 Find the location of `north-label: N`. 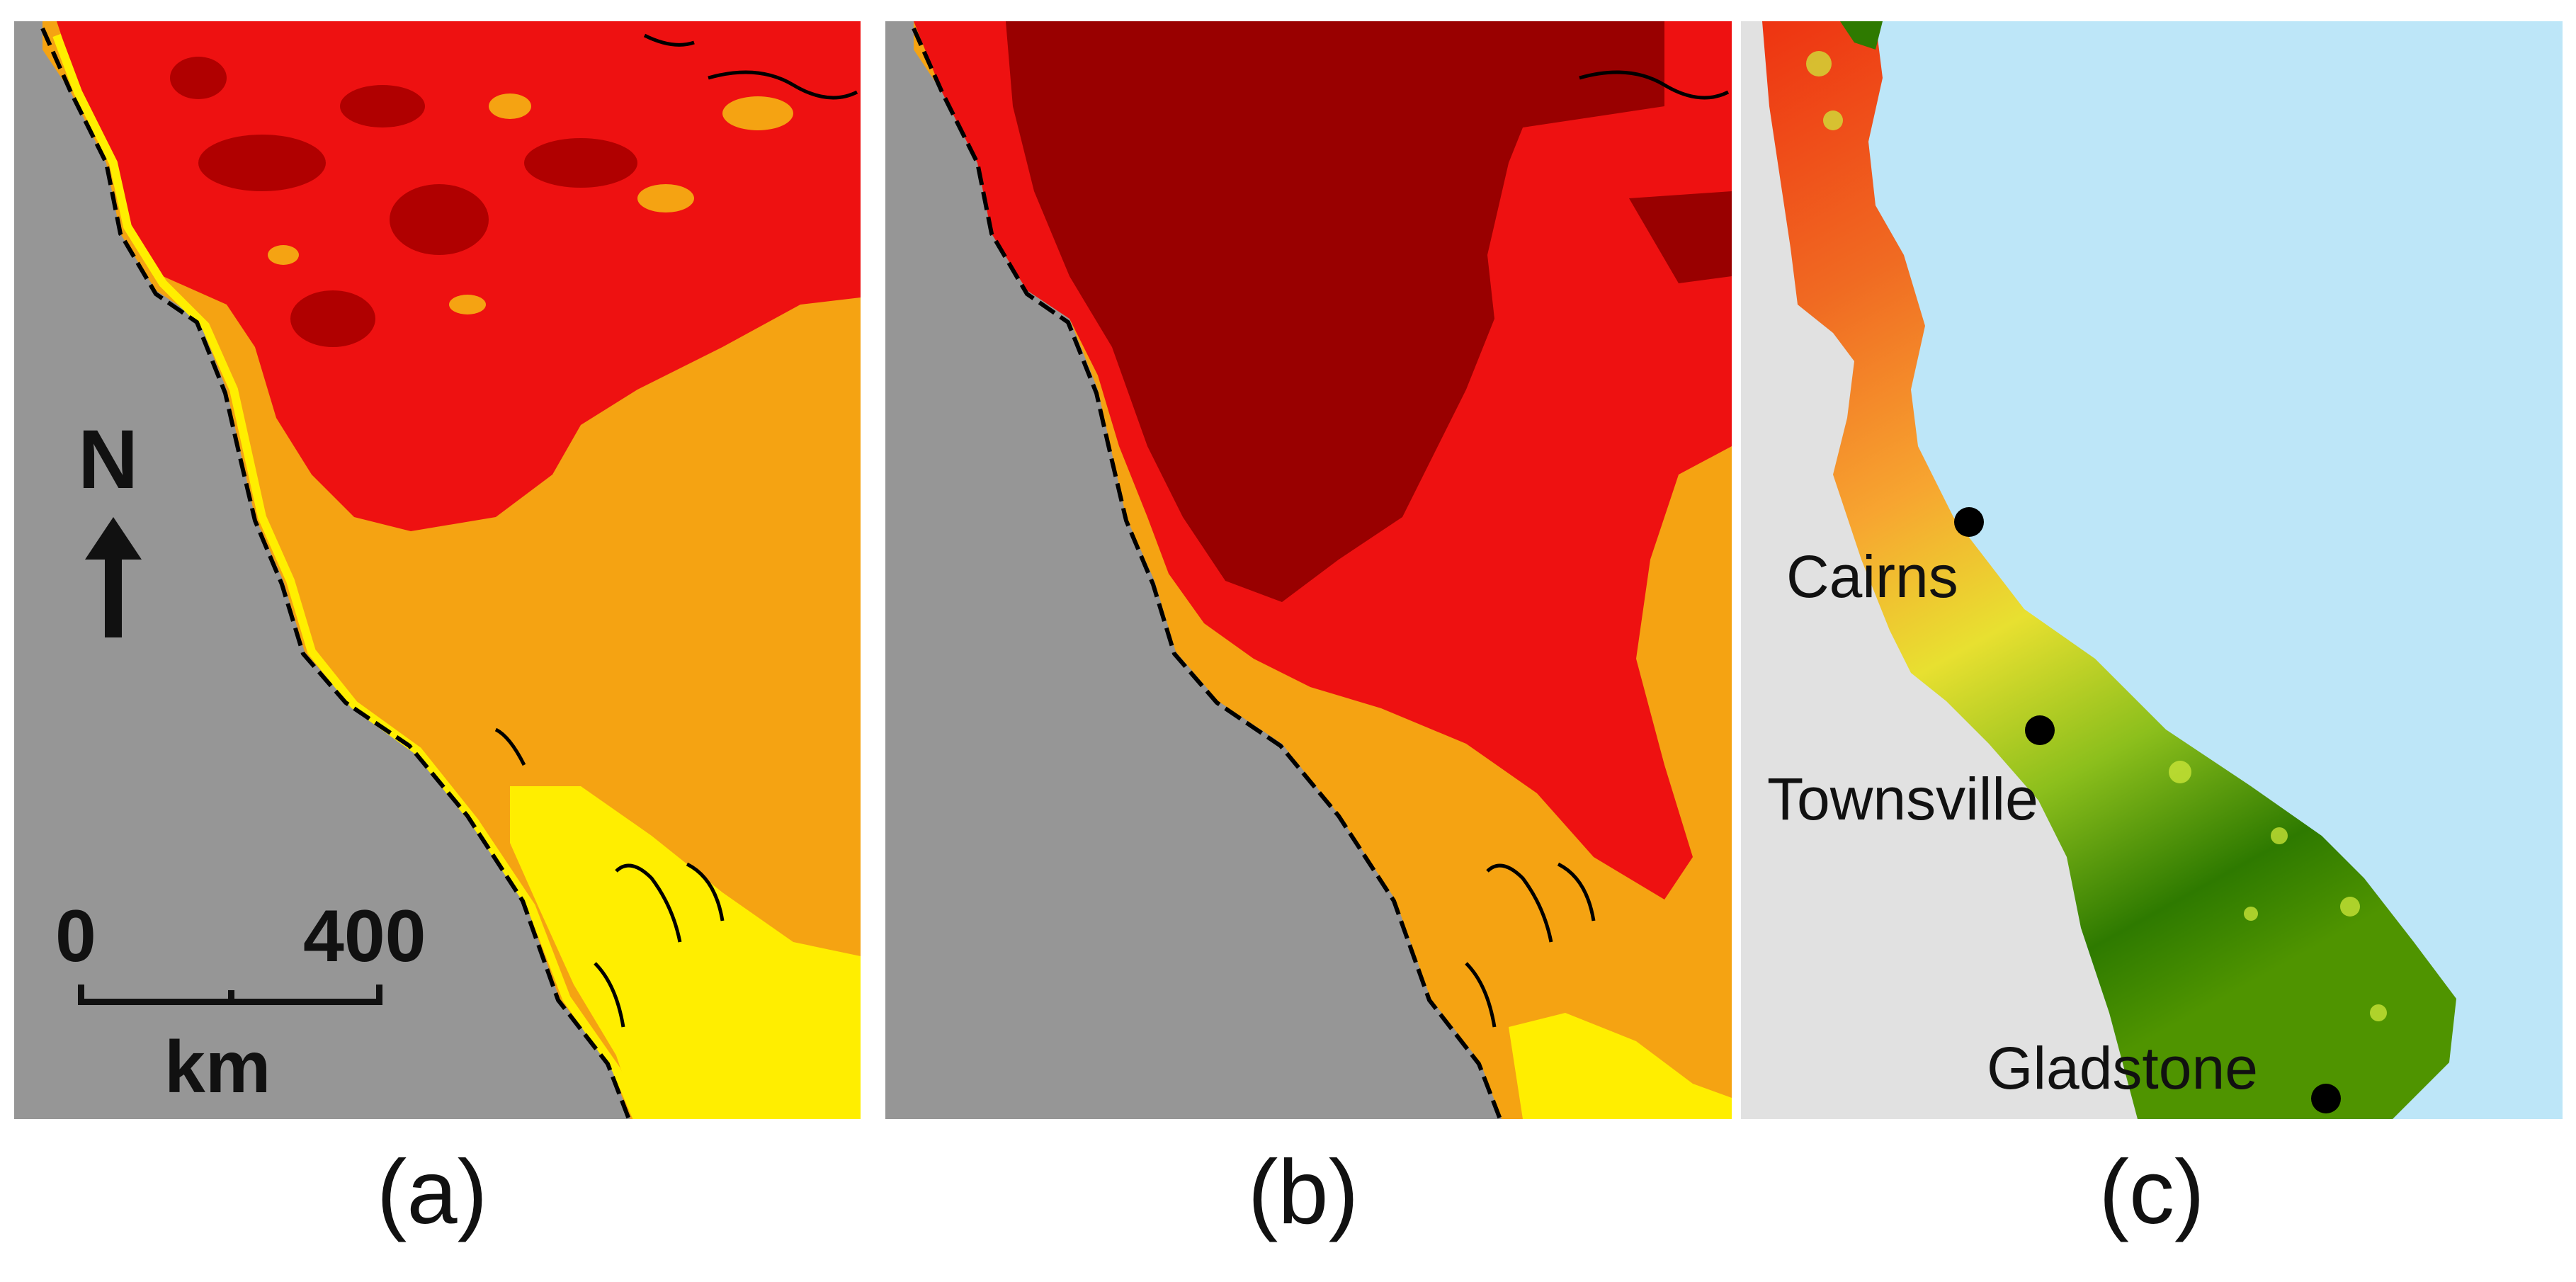

north-label: N is located at coordinates (108, 459).